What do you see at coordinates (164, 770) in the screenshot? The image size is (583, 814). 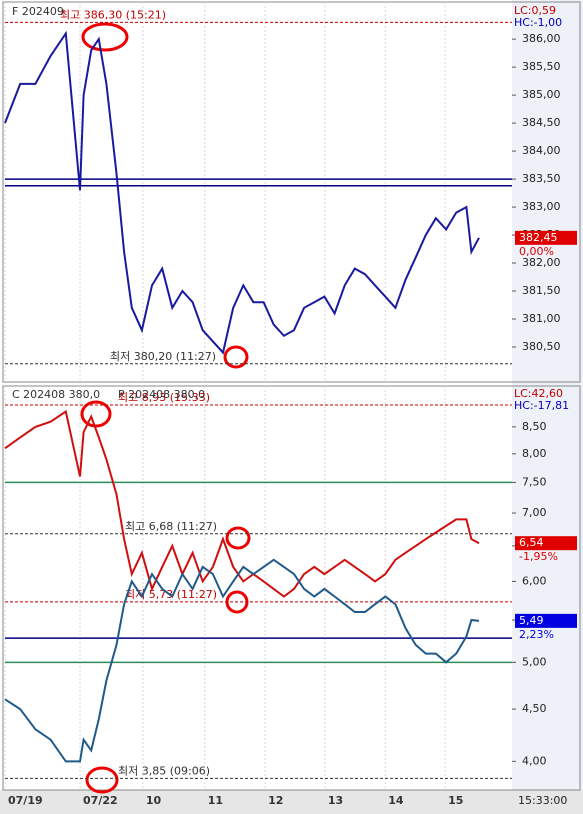 I see `note-label: 최저 3,85 (09:06)` at bounding box center [164, 770].